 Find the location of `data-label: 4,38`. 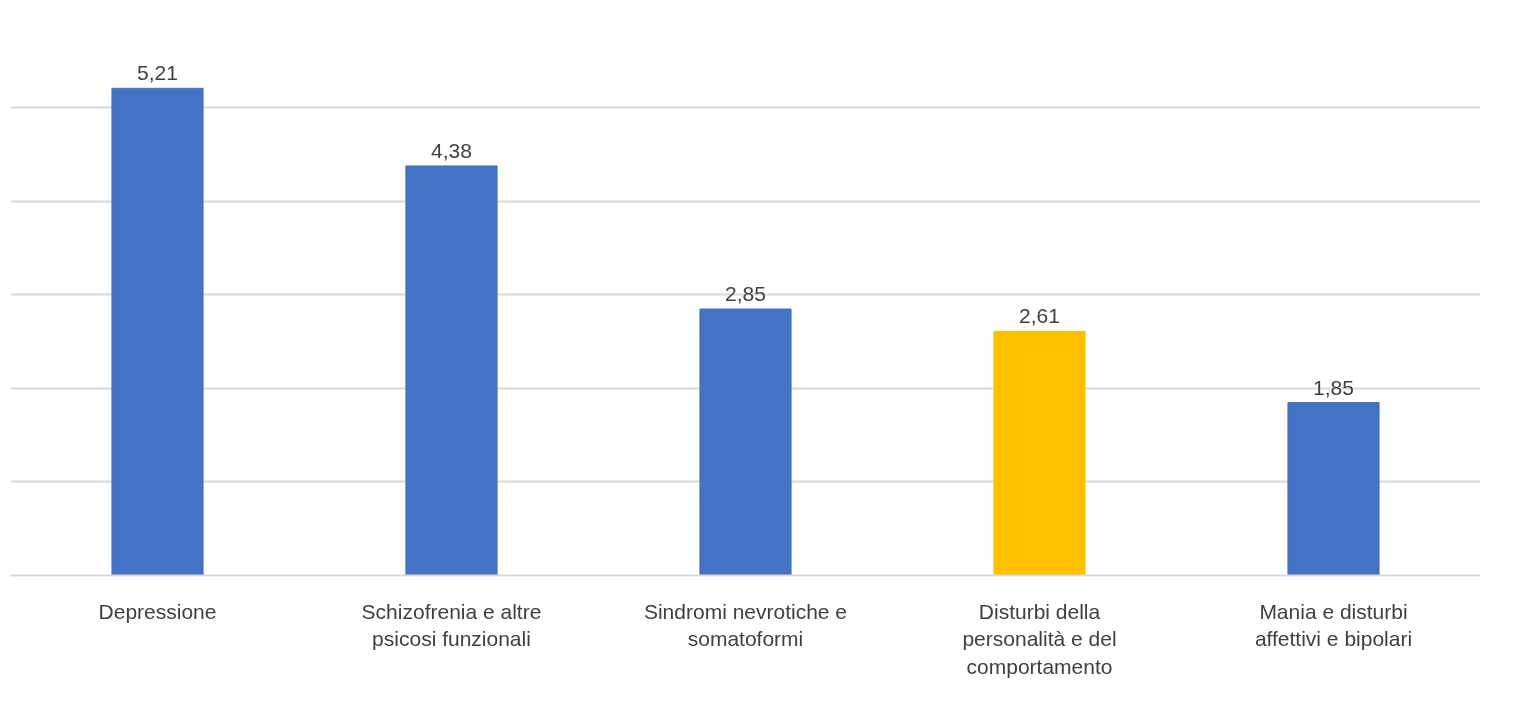

data-label: 4,38 is located at coordinates (451, 150).